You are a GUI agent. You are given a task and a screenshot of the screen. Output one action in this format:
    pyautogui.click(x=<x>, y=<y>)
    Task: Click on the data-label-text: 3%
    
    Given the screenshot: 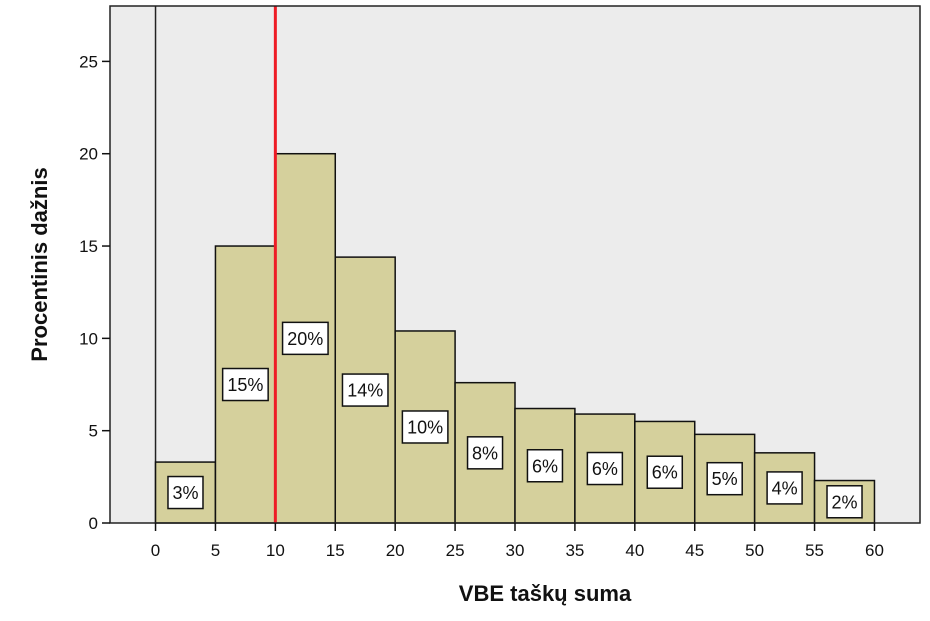 What is the action you would take?
    pyautogui.click(x=185, y=493)
    